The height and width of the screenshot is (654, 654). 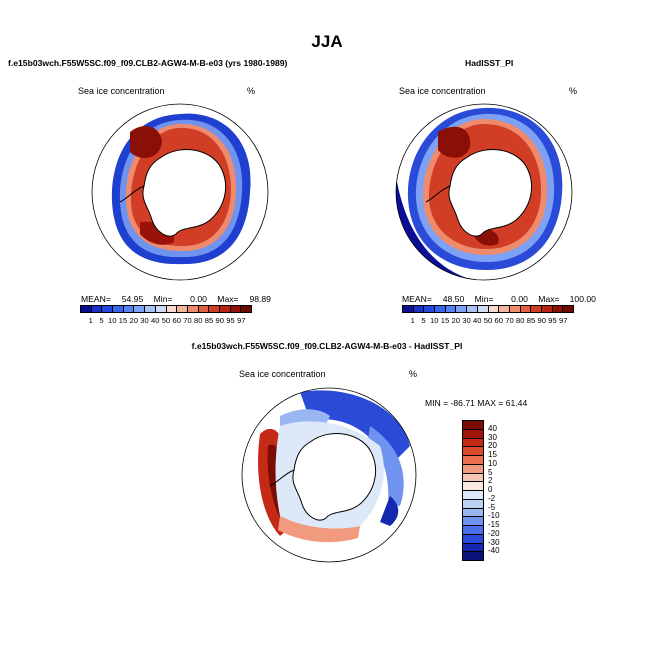 I want to click on obs-max-value: 100.00, so click(x=582, y=299).